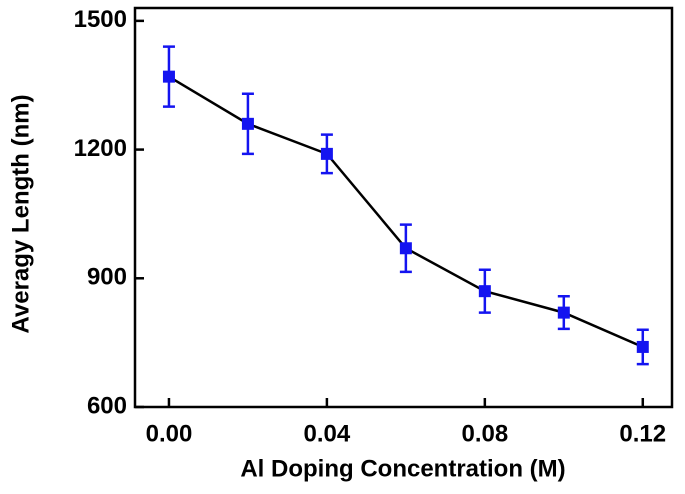 Image resolution: width=685 pixels, height=494 pixels. Describe the element at coordinates (100, 19) in the screenshot. I see `y-tick-label: 1500` at that location.